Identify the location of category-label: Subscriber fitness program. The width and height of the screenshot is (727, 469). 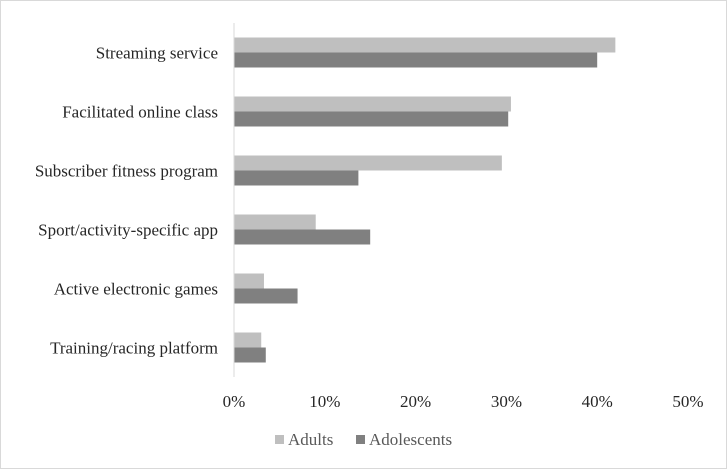
(126, 171).